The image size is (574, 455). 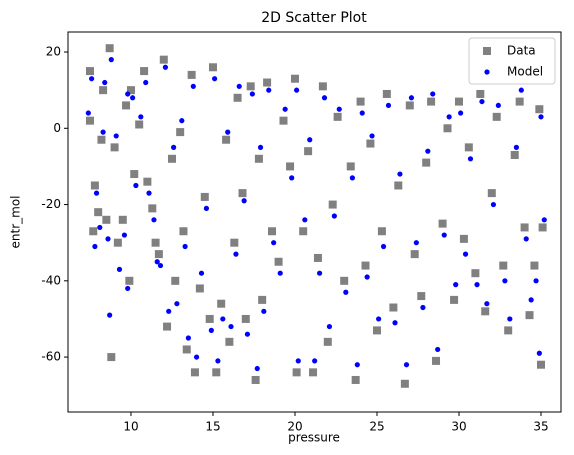 I want to click on y-tick-label: -40, so click(x=51, y=280).